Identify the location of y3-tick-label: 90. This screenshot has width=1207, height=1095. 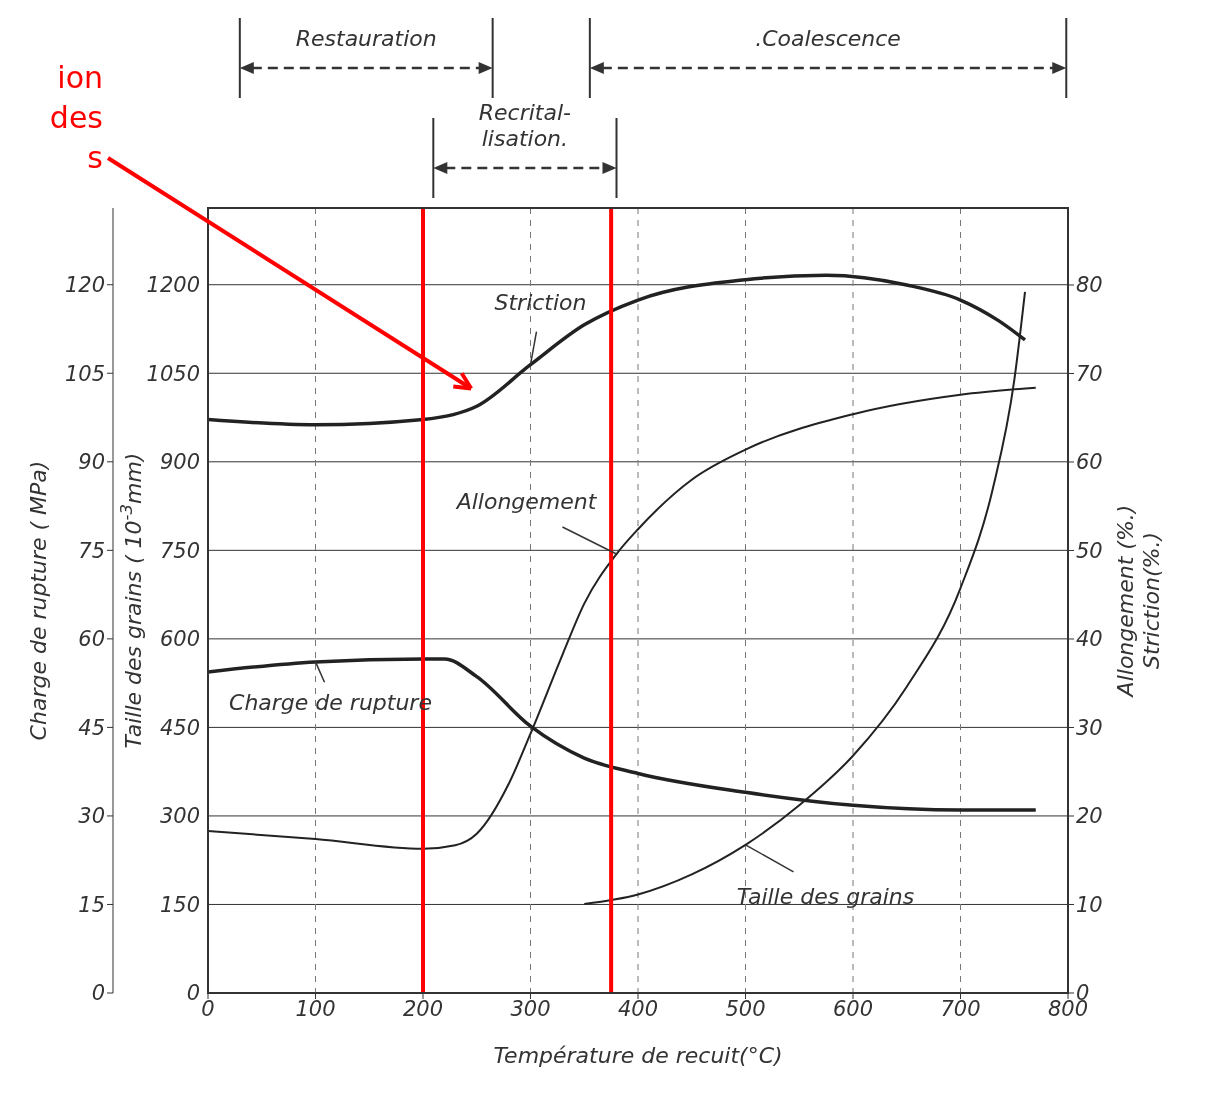
(91, 462).